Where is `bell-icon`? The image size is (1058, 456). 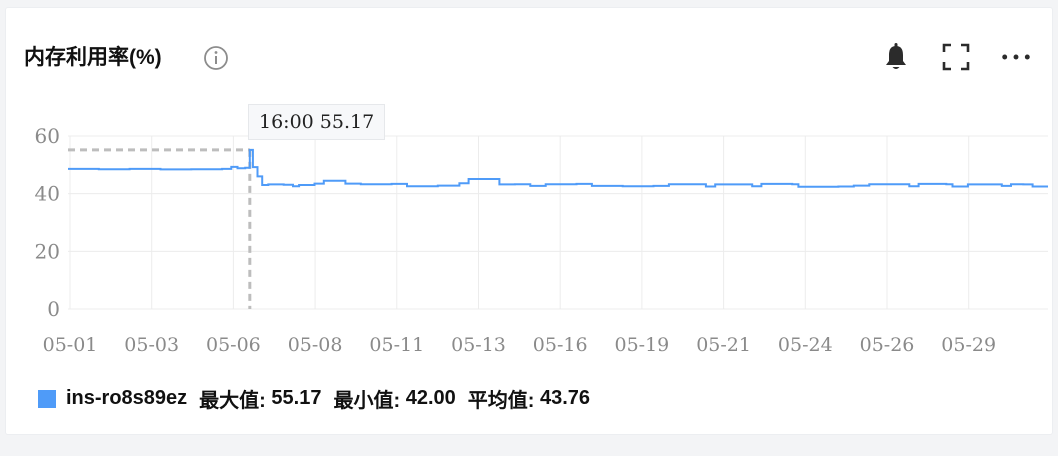 bell-icon is located at coordinates (896, 56).